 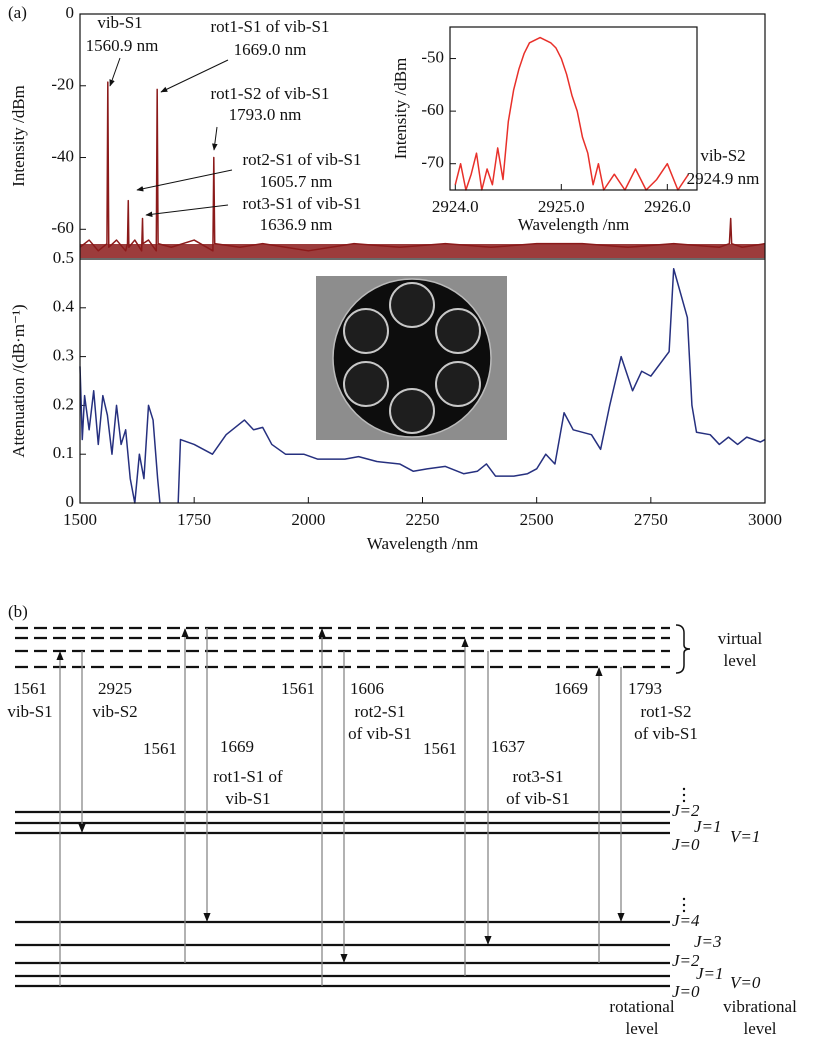 I want to click on virtual-levels, so click(x=342, y=647).